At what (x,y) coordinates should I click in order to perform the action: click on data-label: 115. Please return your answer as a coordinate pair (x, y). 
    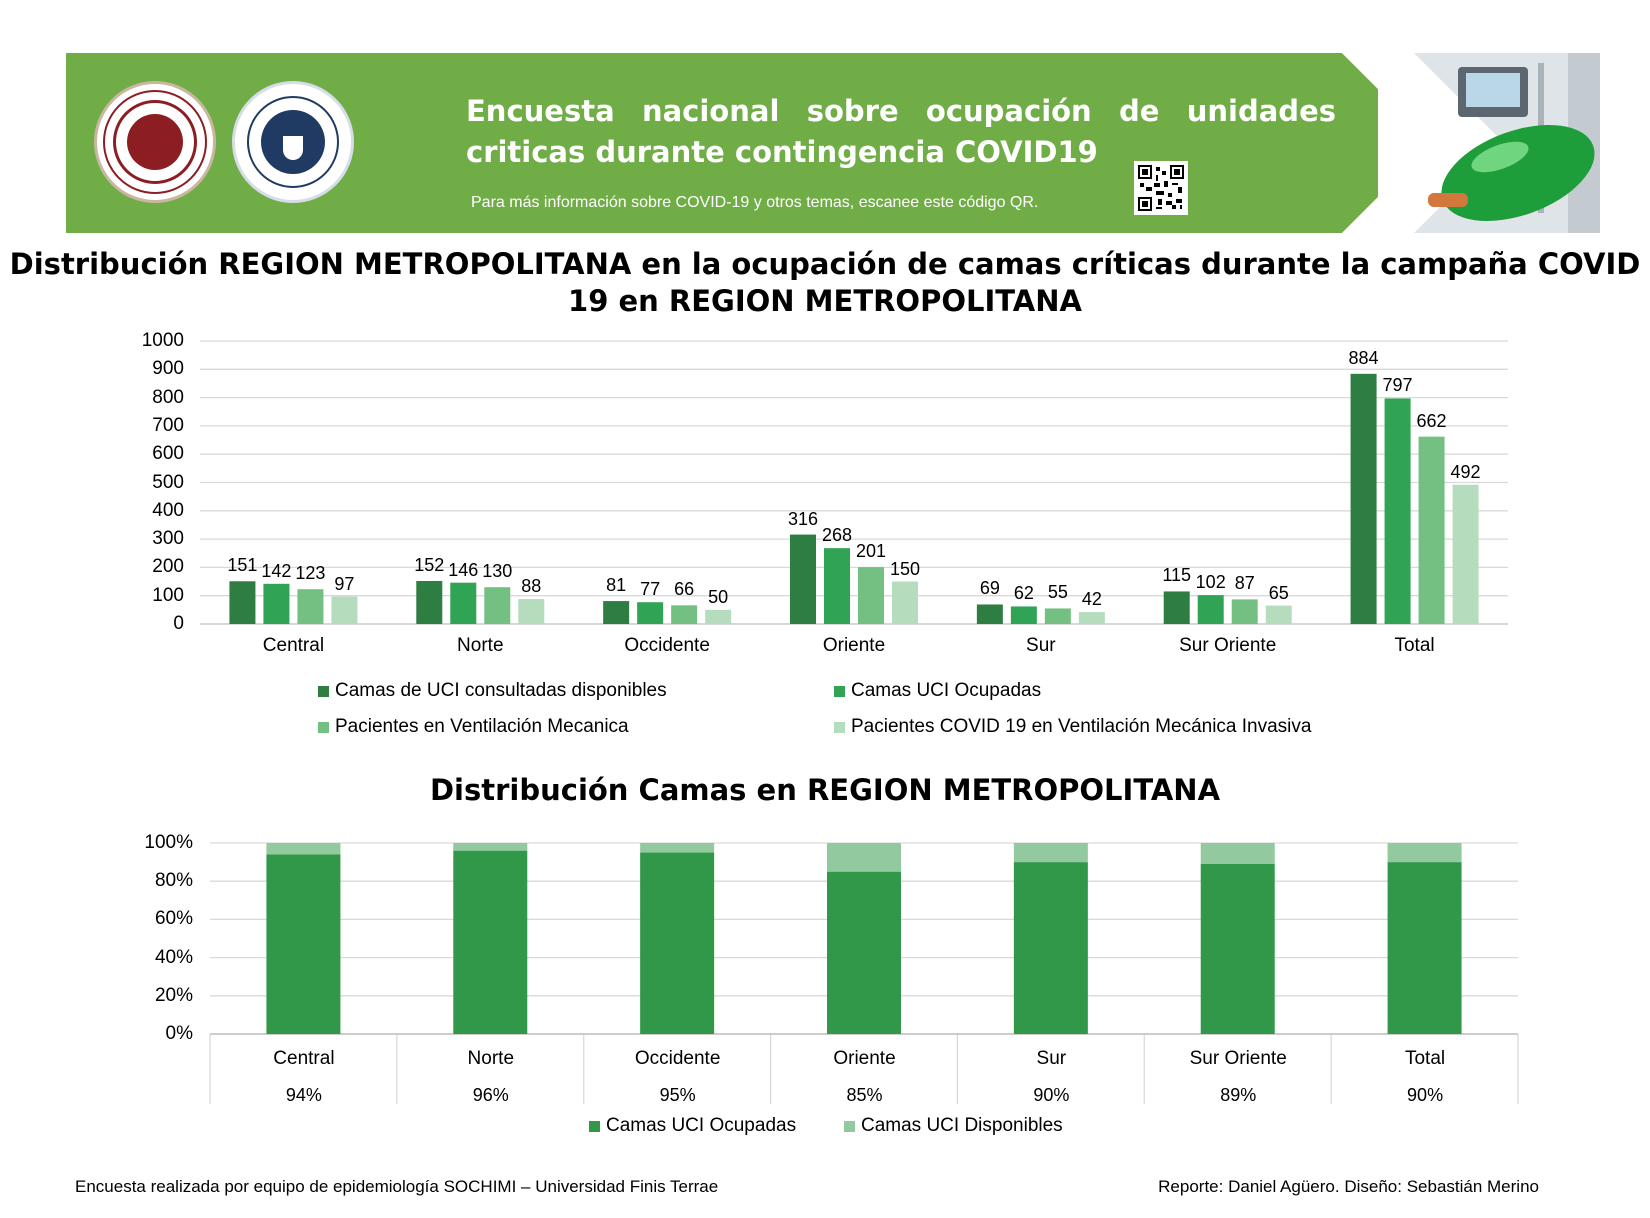
    Looking at the image, I should click on (1177, 575).